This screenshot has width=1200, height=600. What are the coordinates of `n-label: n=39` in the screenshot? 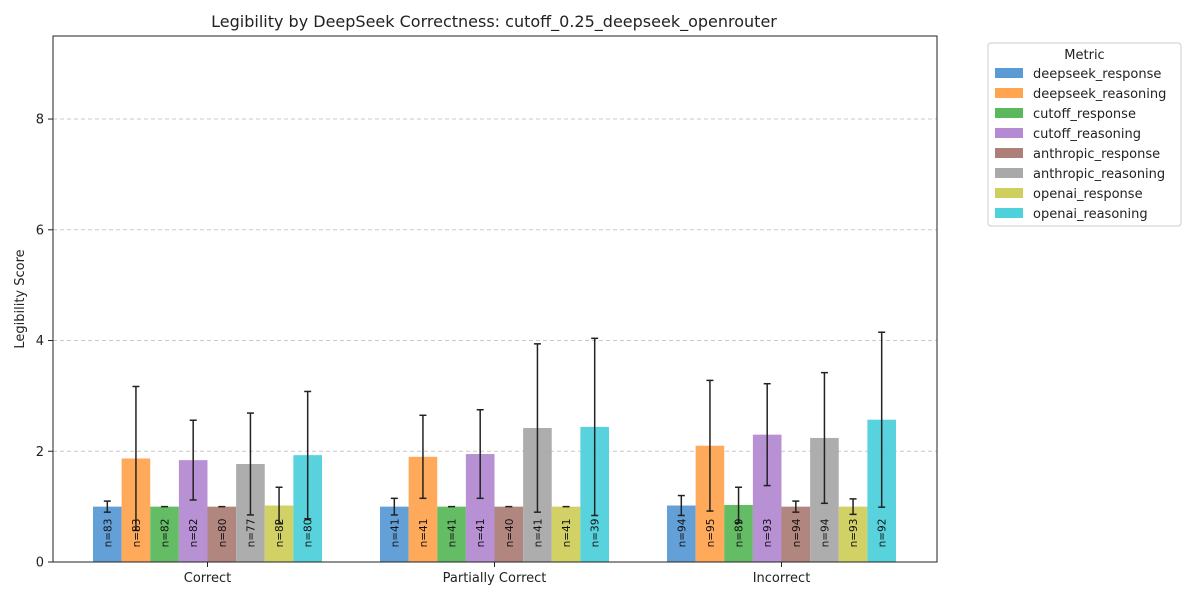 It's located at (596, 533).